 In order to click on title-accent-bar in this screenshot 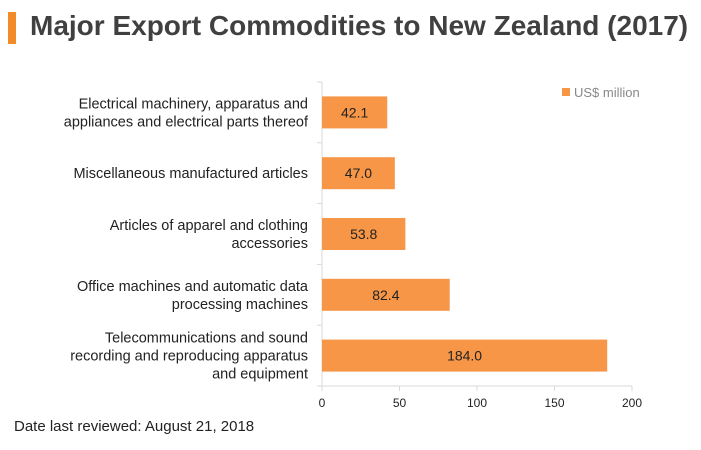, I will do `click(12, 28)`.